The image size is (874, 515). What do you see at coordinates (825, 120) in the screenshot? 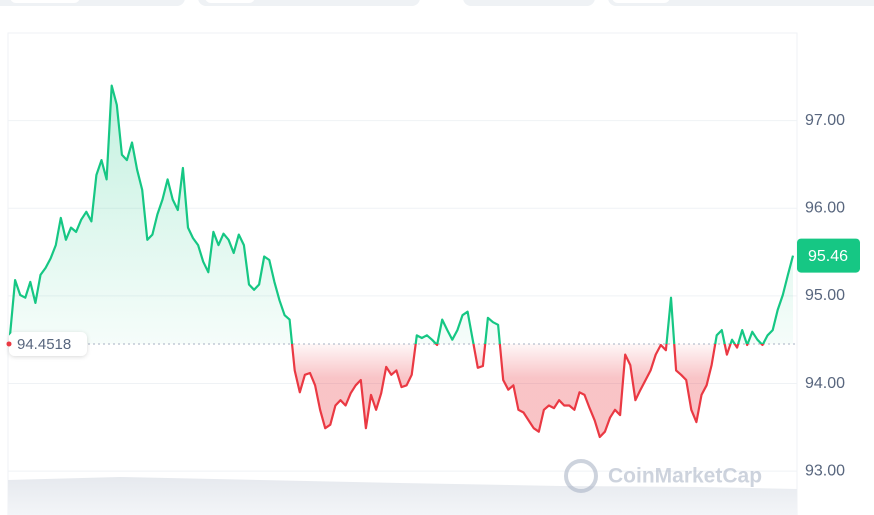
I see `y-tick-label: 97.00` at bounding box center [825, 120].